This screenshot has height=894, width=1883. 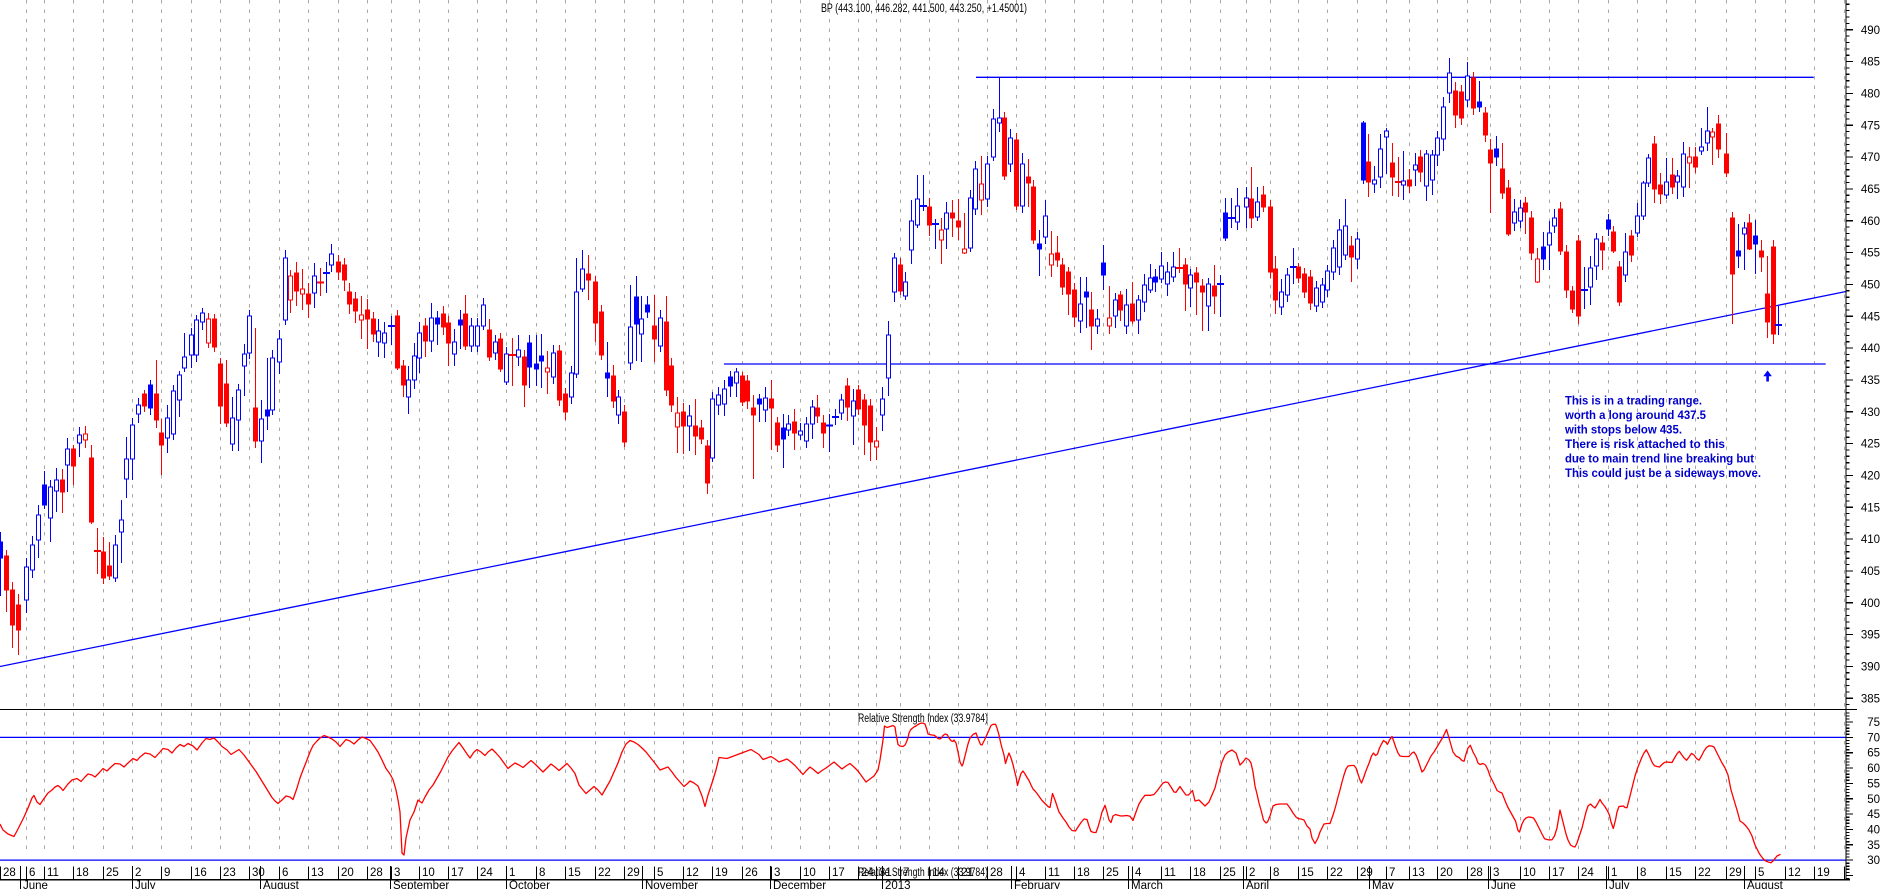 What do you see at coordinates (923, 719) in the screenshot?
I see `svg-text:Relative Strength Index (33.97: Relative Strength Index (33.9784)` at bounding box center [923, 719].